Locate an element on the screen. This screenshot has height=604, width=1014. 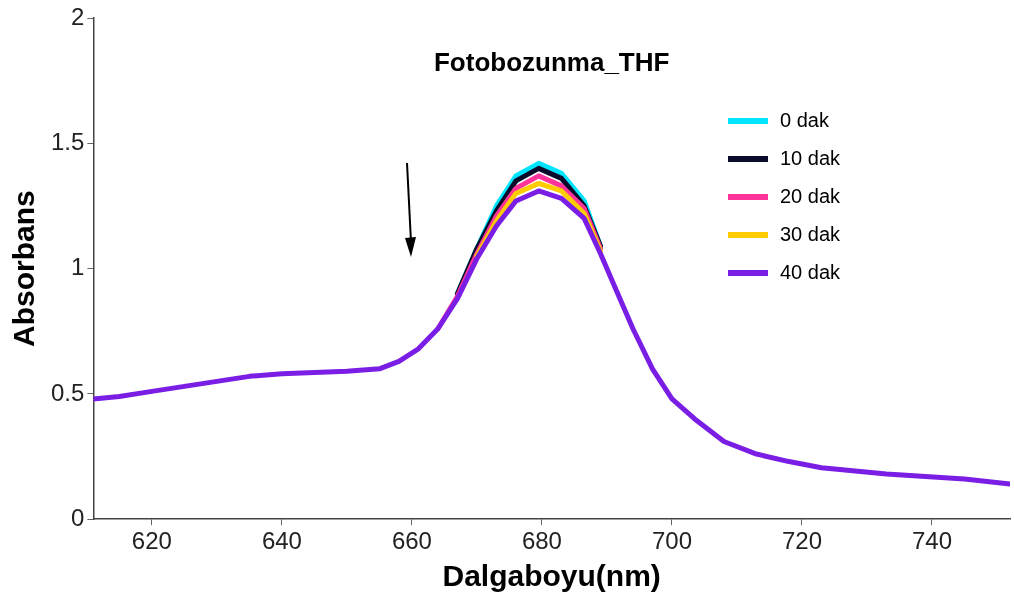
x-axis-title: Dalgaboyu(nm) is located at coordinates (551, 576).